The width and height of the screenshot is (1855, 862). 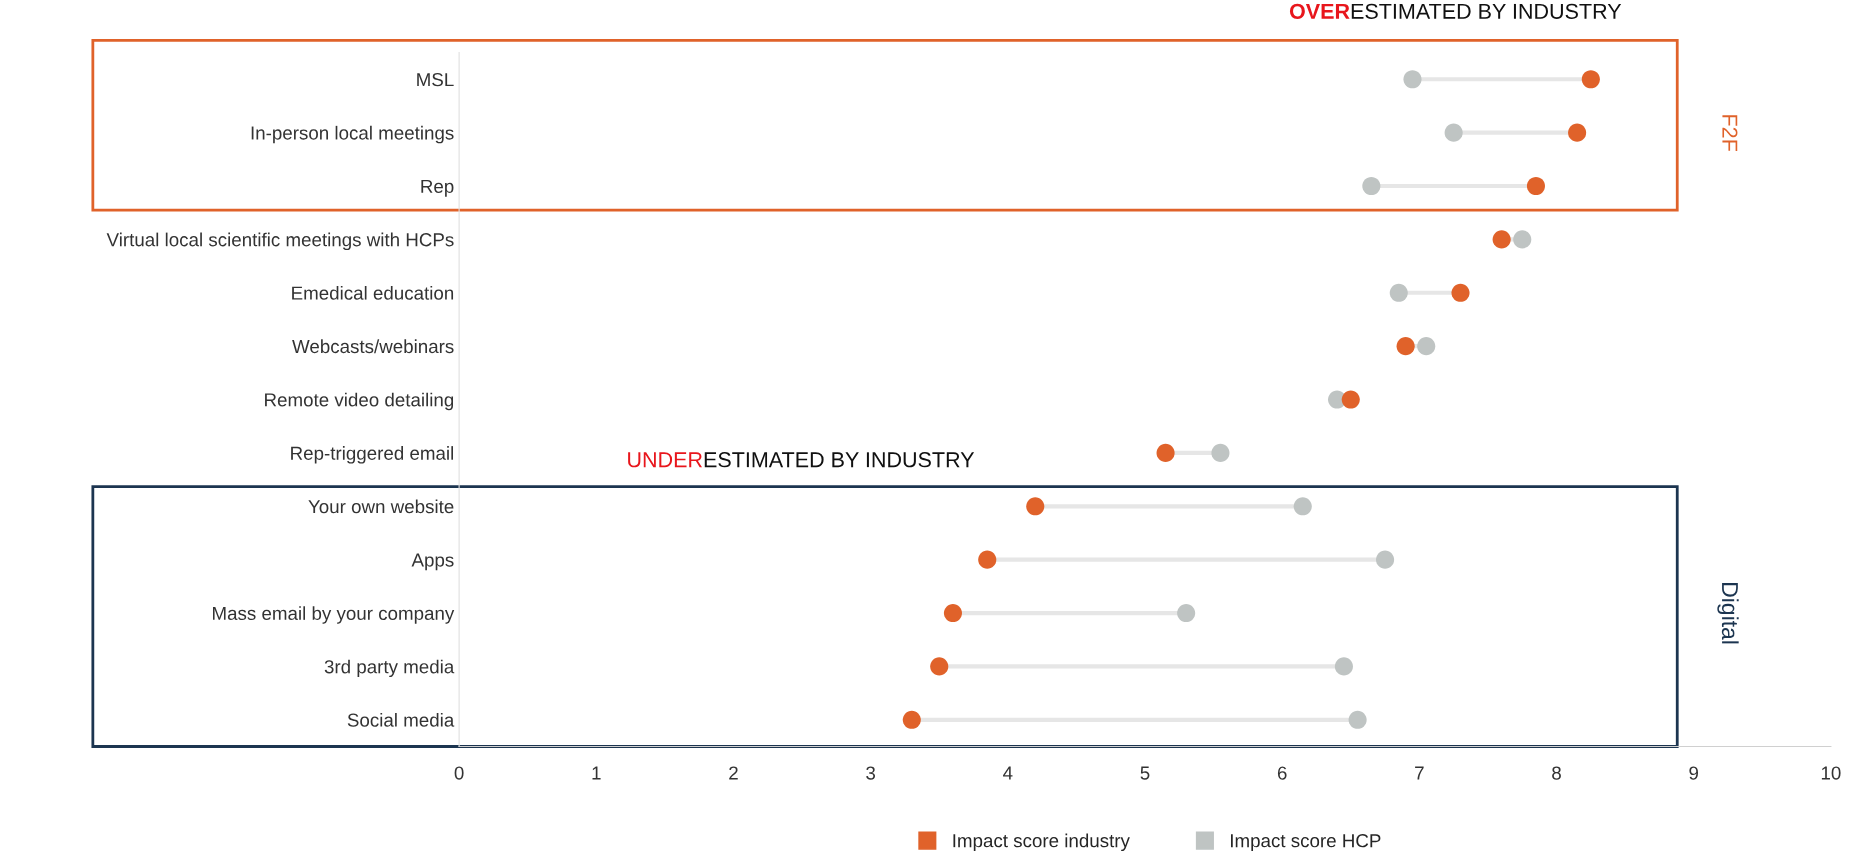 I want to click on y-tick-label: Your own website, so click(x=381, y=506).